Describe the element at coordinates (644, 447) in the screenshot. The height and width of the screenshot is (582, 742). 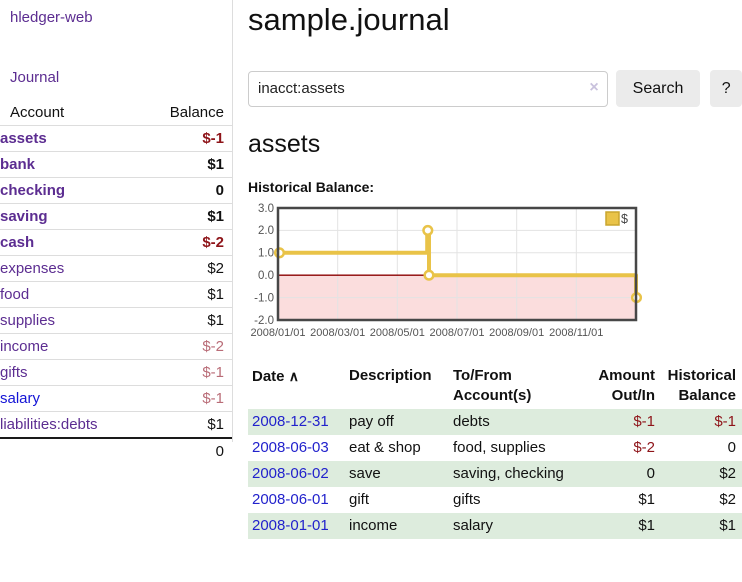
I see `transaction-amount: $-2` at that location.